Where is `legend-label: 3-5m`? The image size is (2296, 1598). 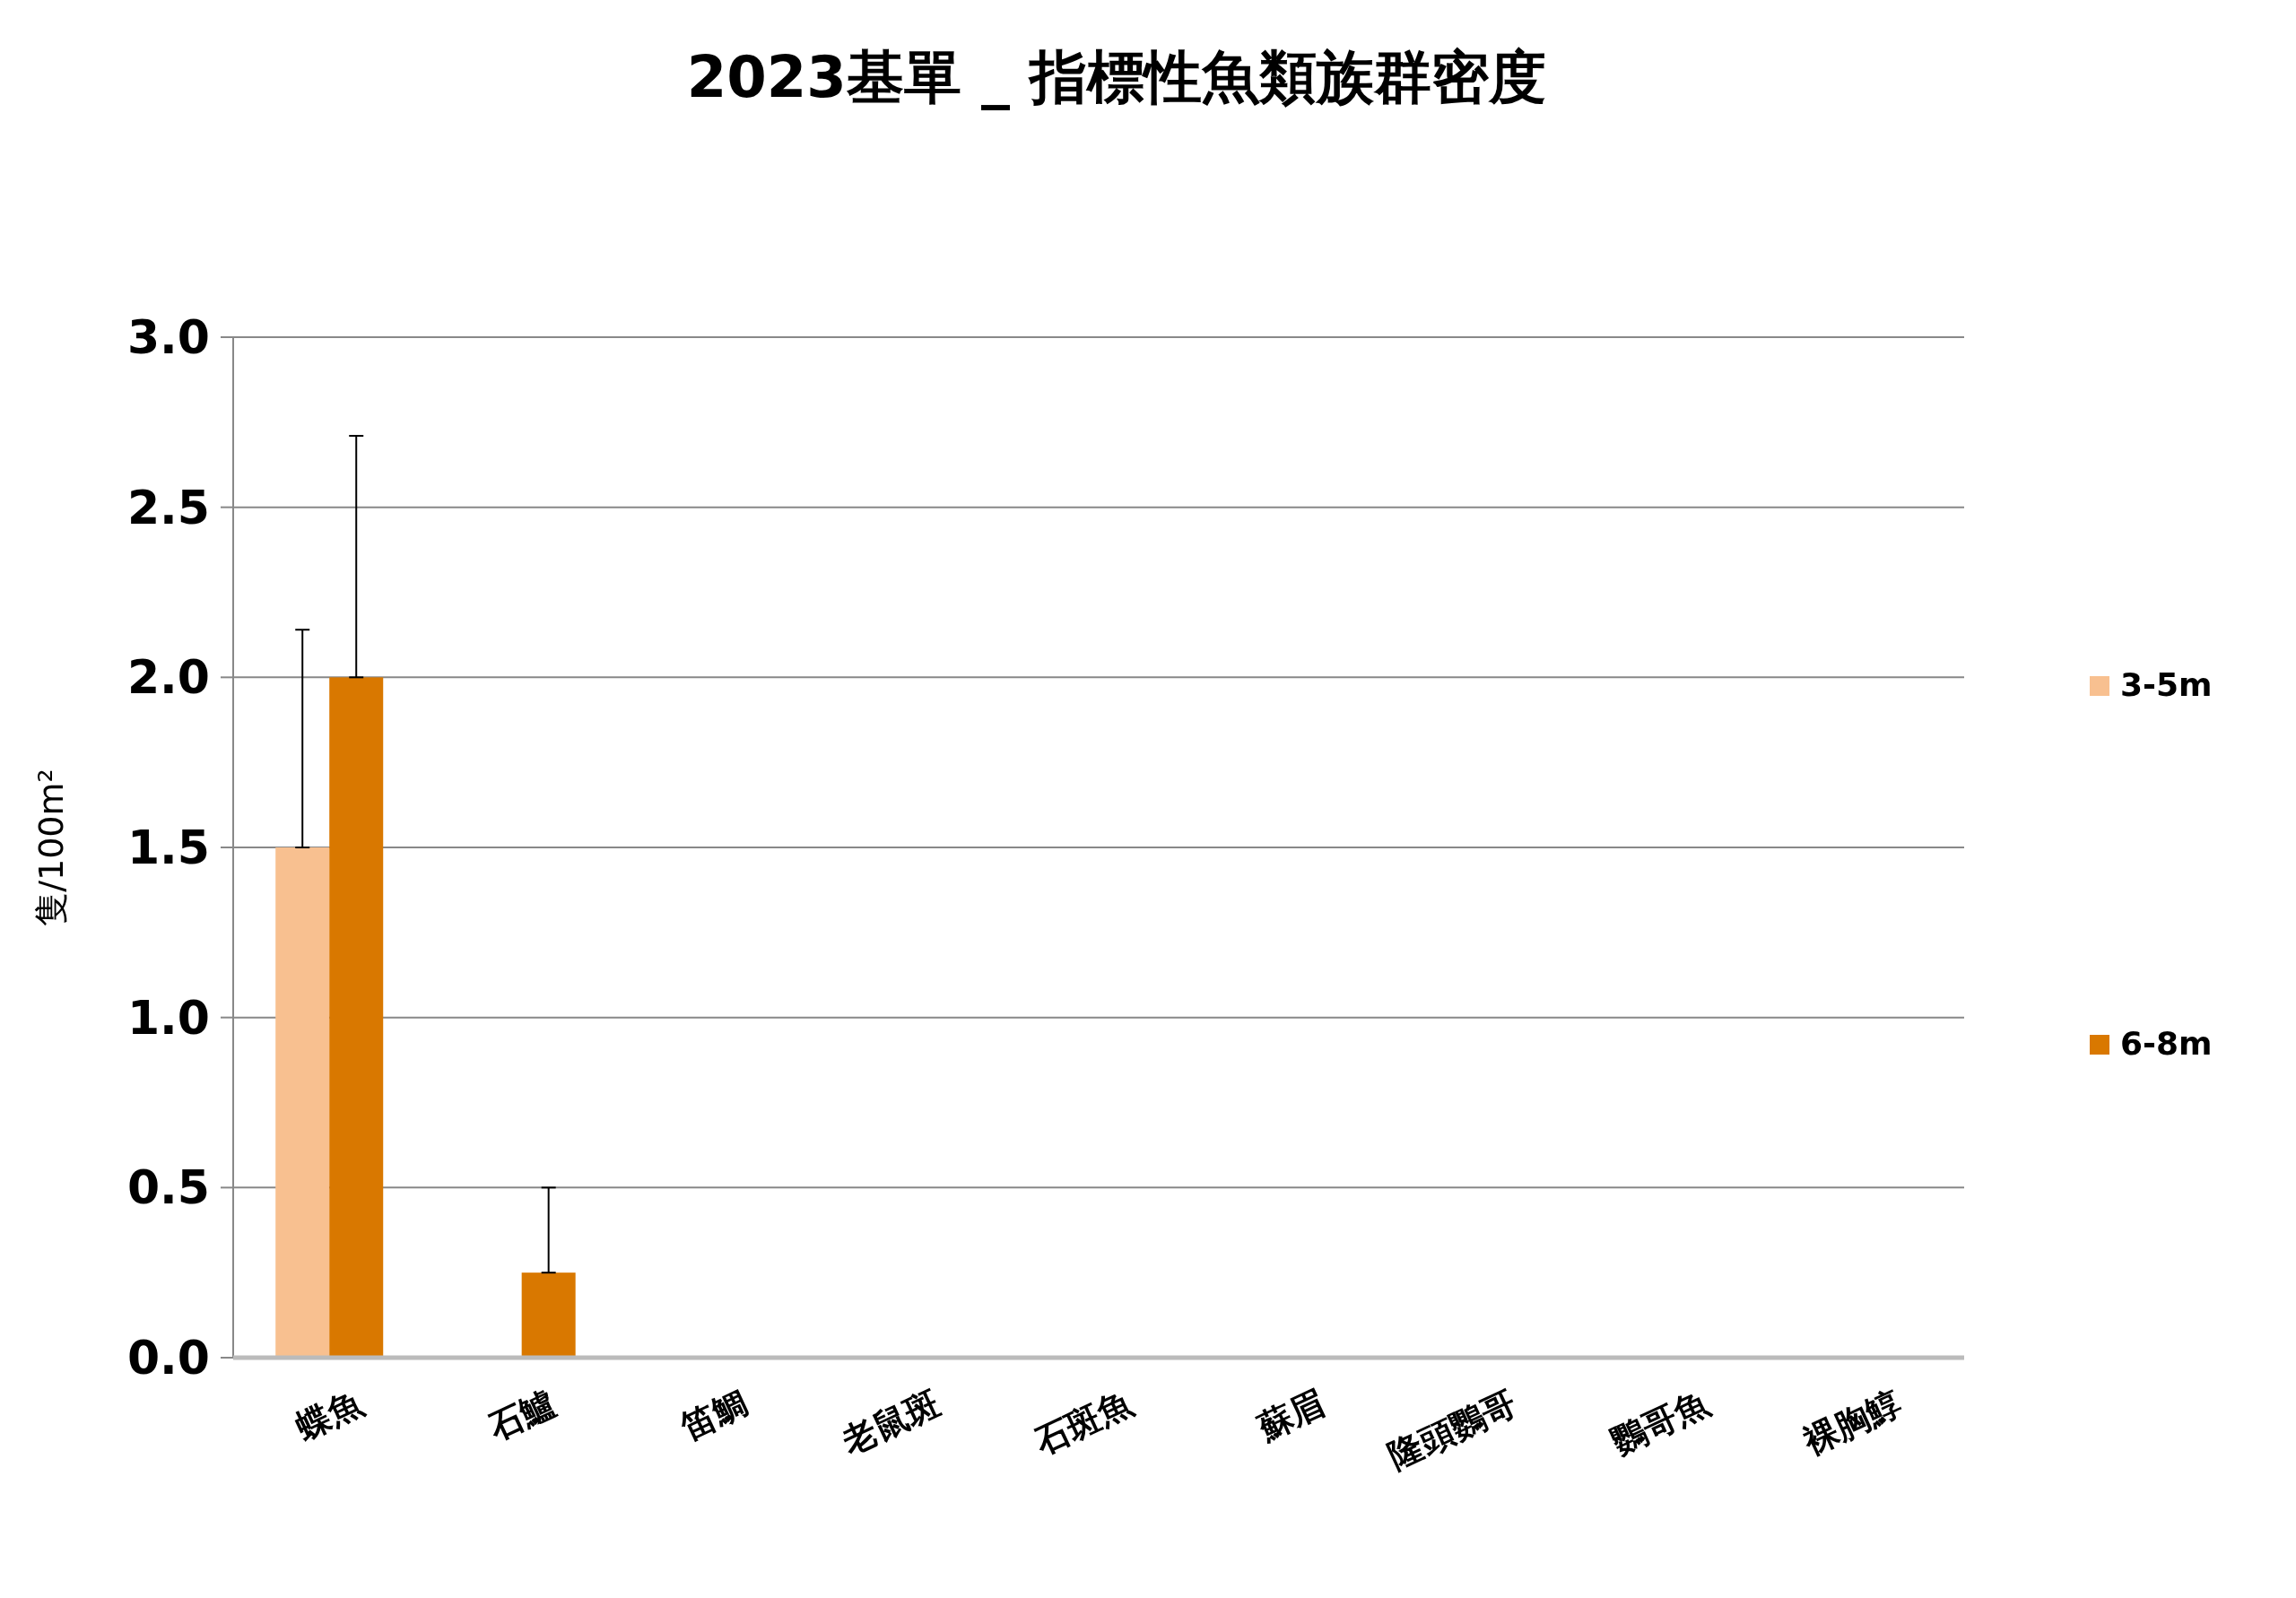 legend-label: 3-5m is located at coordinates (2166, 684).